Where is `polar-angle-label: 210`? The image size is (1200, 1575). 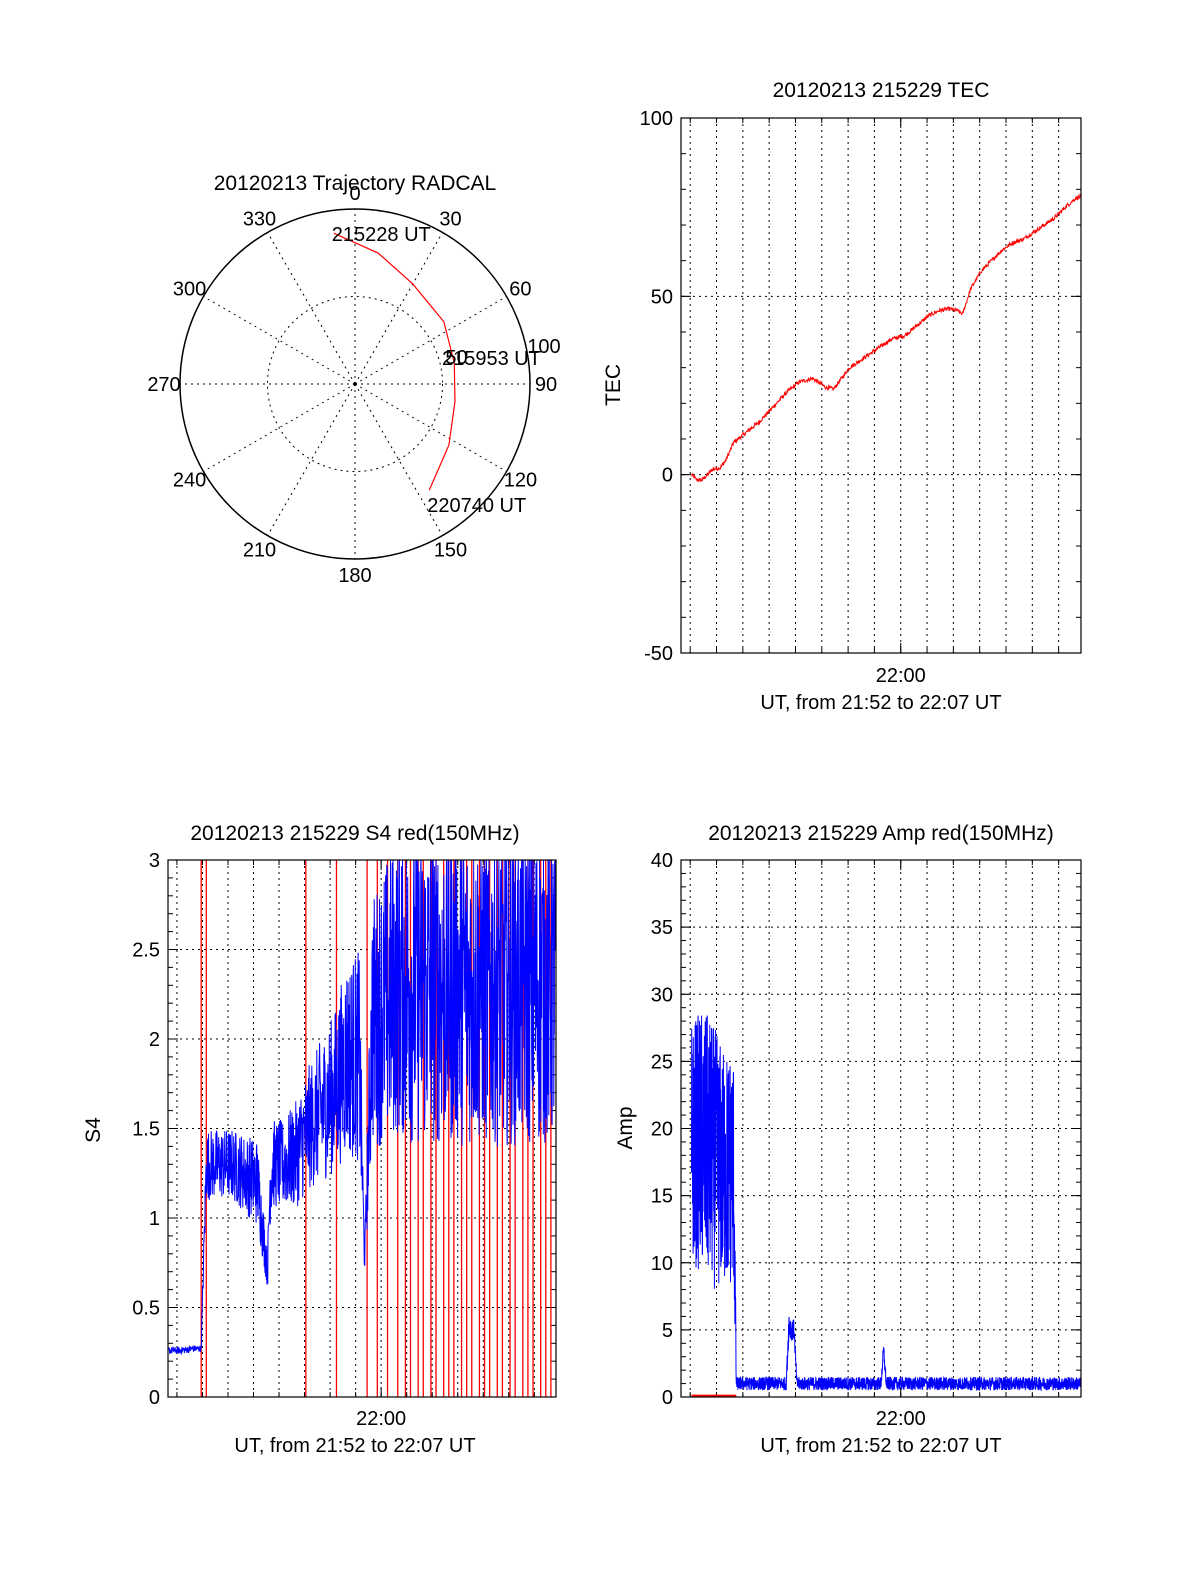 polar-angle-label: 210 is located at coordinates (259, 550).